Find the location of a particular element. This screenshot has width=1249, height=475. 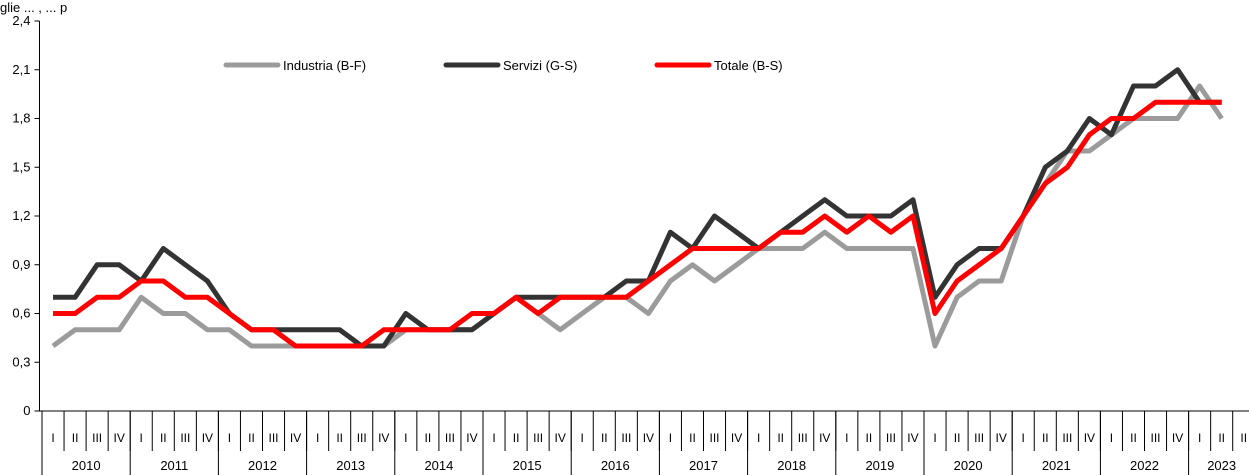

y-tick-label: 2,1 is located at coordinates (21, 69).